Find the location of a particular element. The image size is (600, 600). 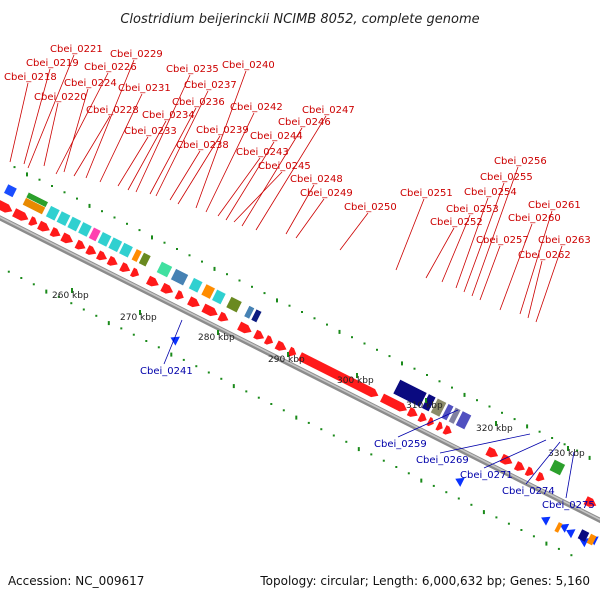

gene-label-reverse: Cbei_0269 is located at coordinates (442, 460).